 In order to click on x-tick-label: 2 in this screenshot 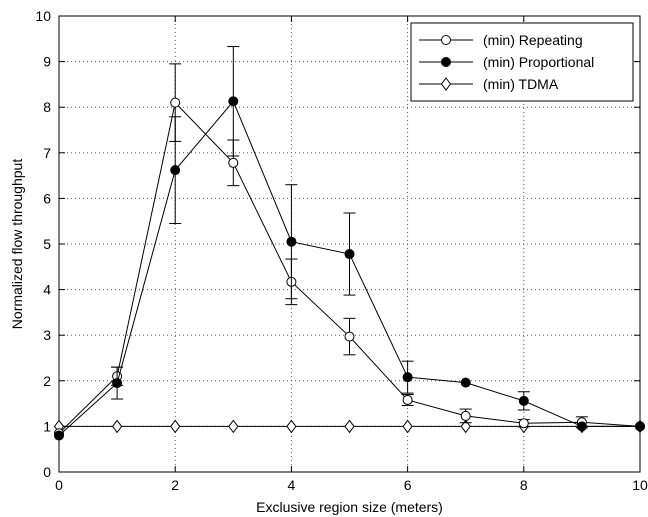, I will do `click(175, 485)`.